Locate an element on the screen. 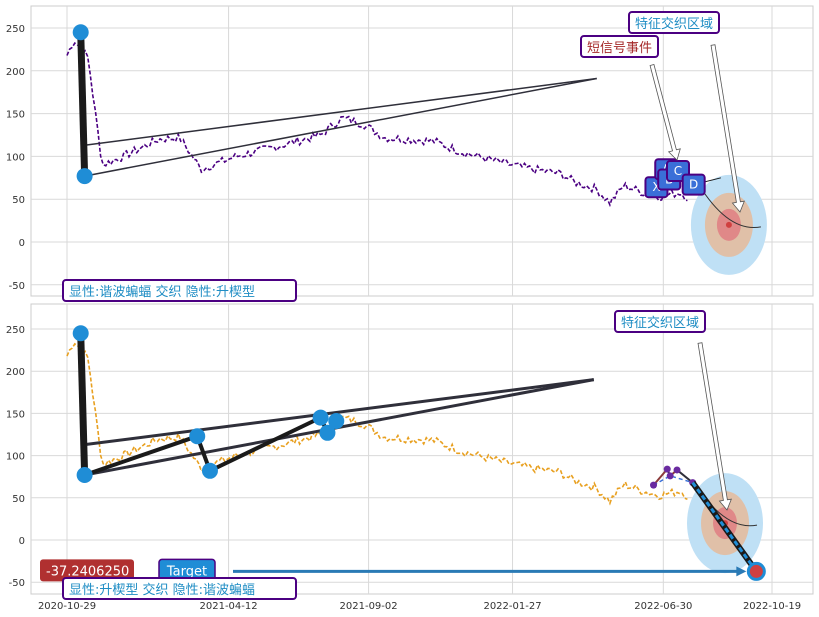  top-region-annotation: 特征交织区域 is located at coordinates (674, 22).